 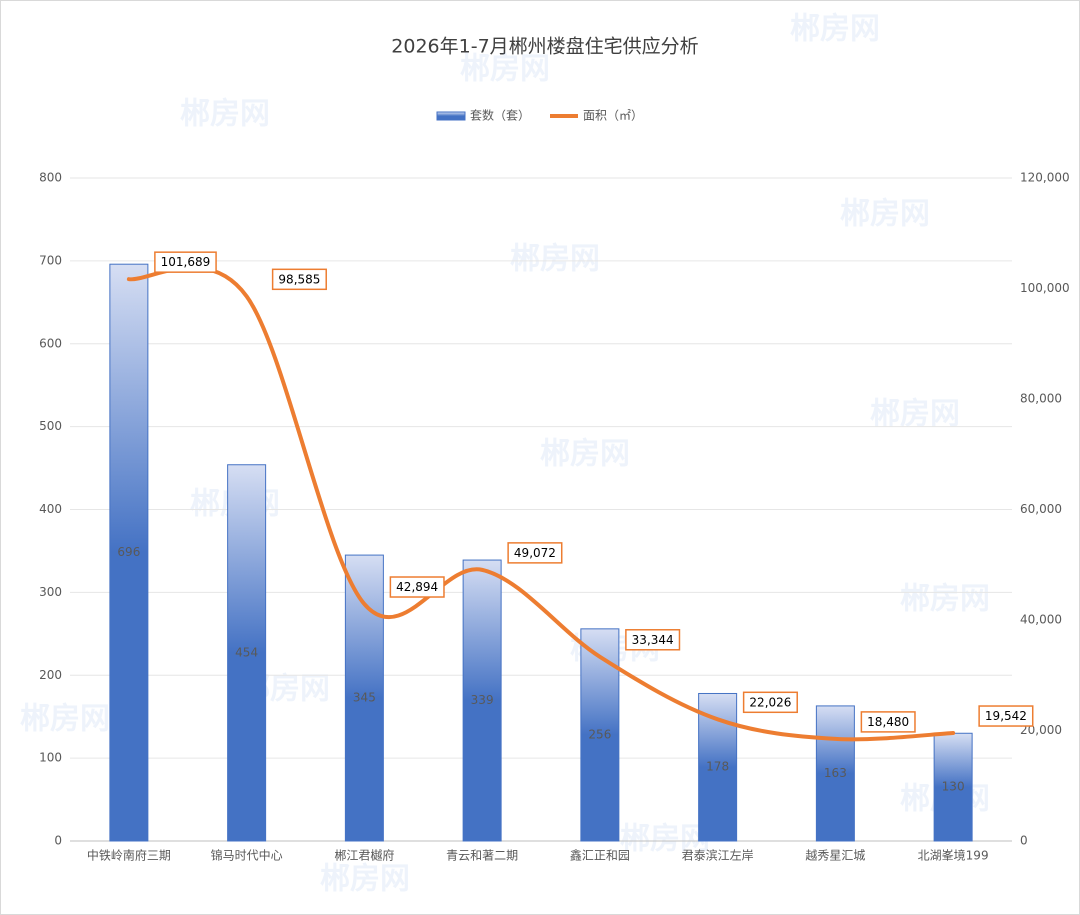 What do you see at coordinates (717, 767) in the screenshot?
I see `bar-value-label: 178` at bounding box center [717, 767].